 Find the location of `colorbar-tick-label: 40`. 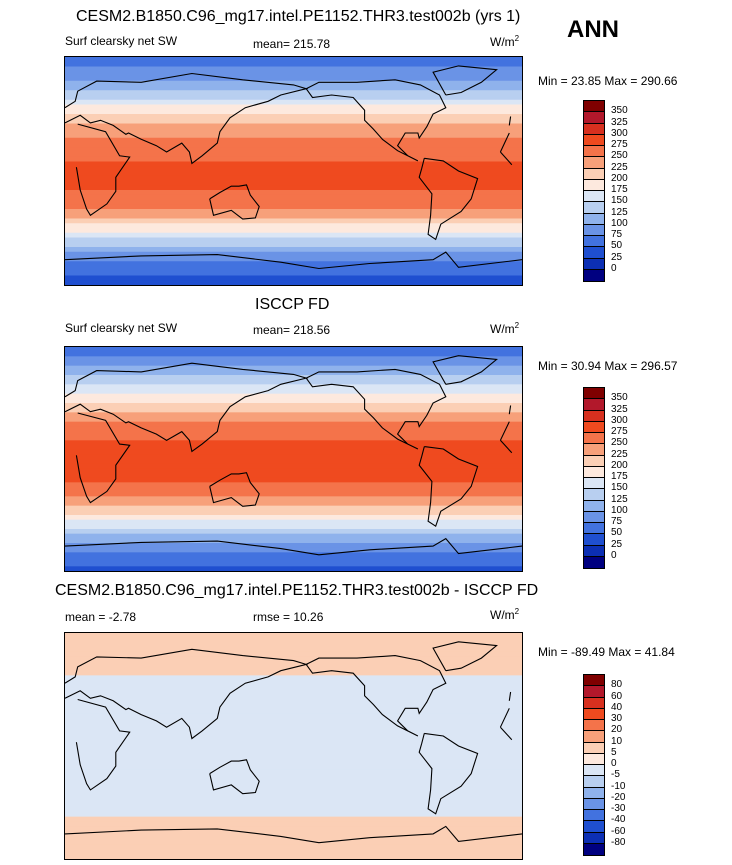

colorbar-tick-label: 40 is located at coordinates (617, 707).